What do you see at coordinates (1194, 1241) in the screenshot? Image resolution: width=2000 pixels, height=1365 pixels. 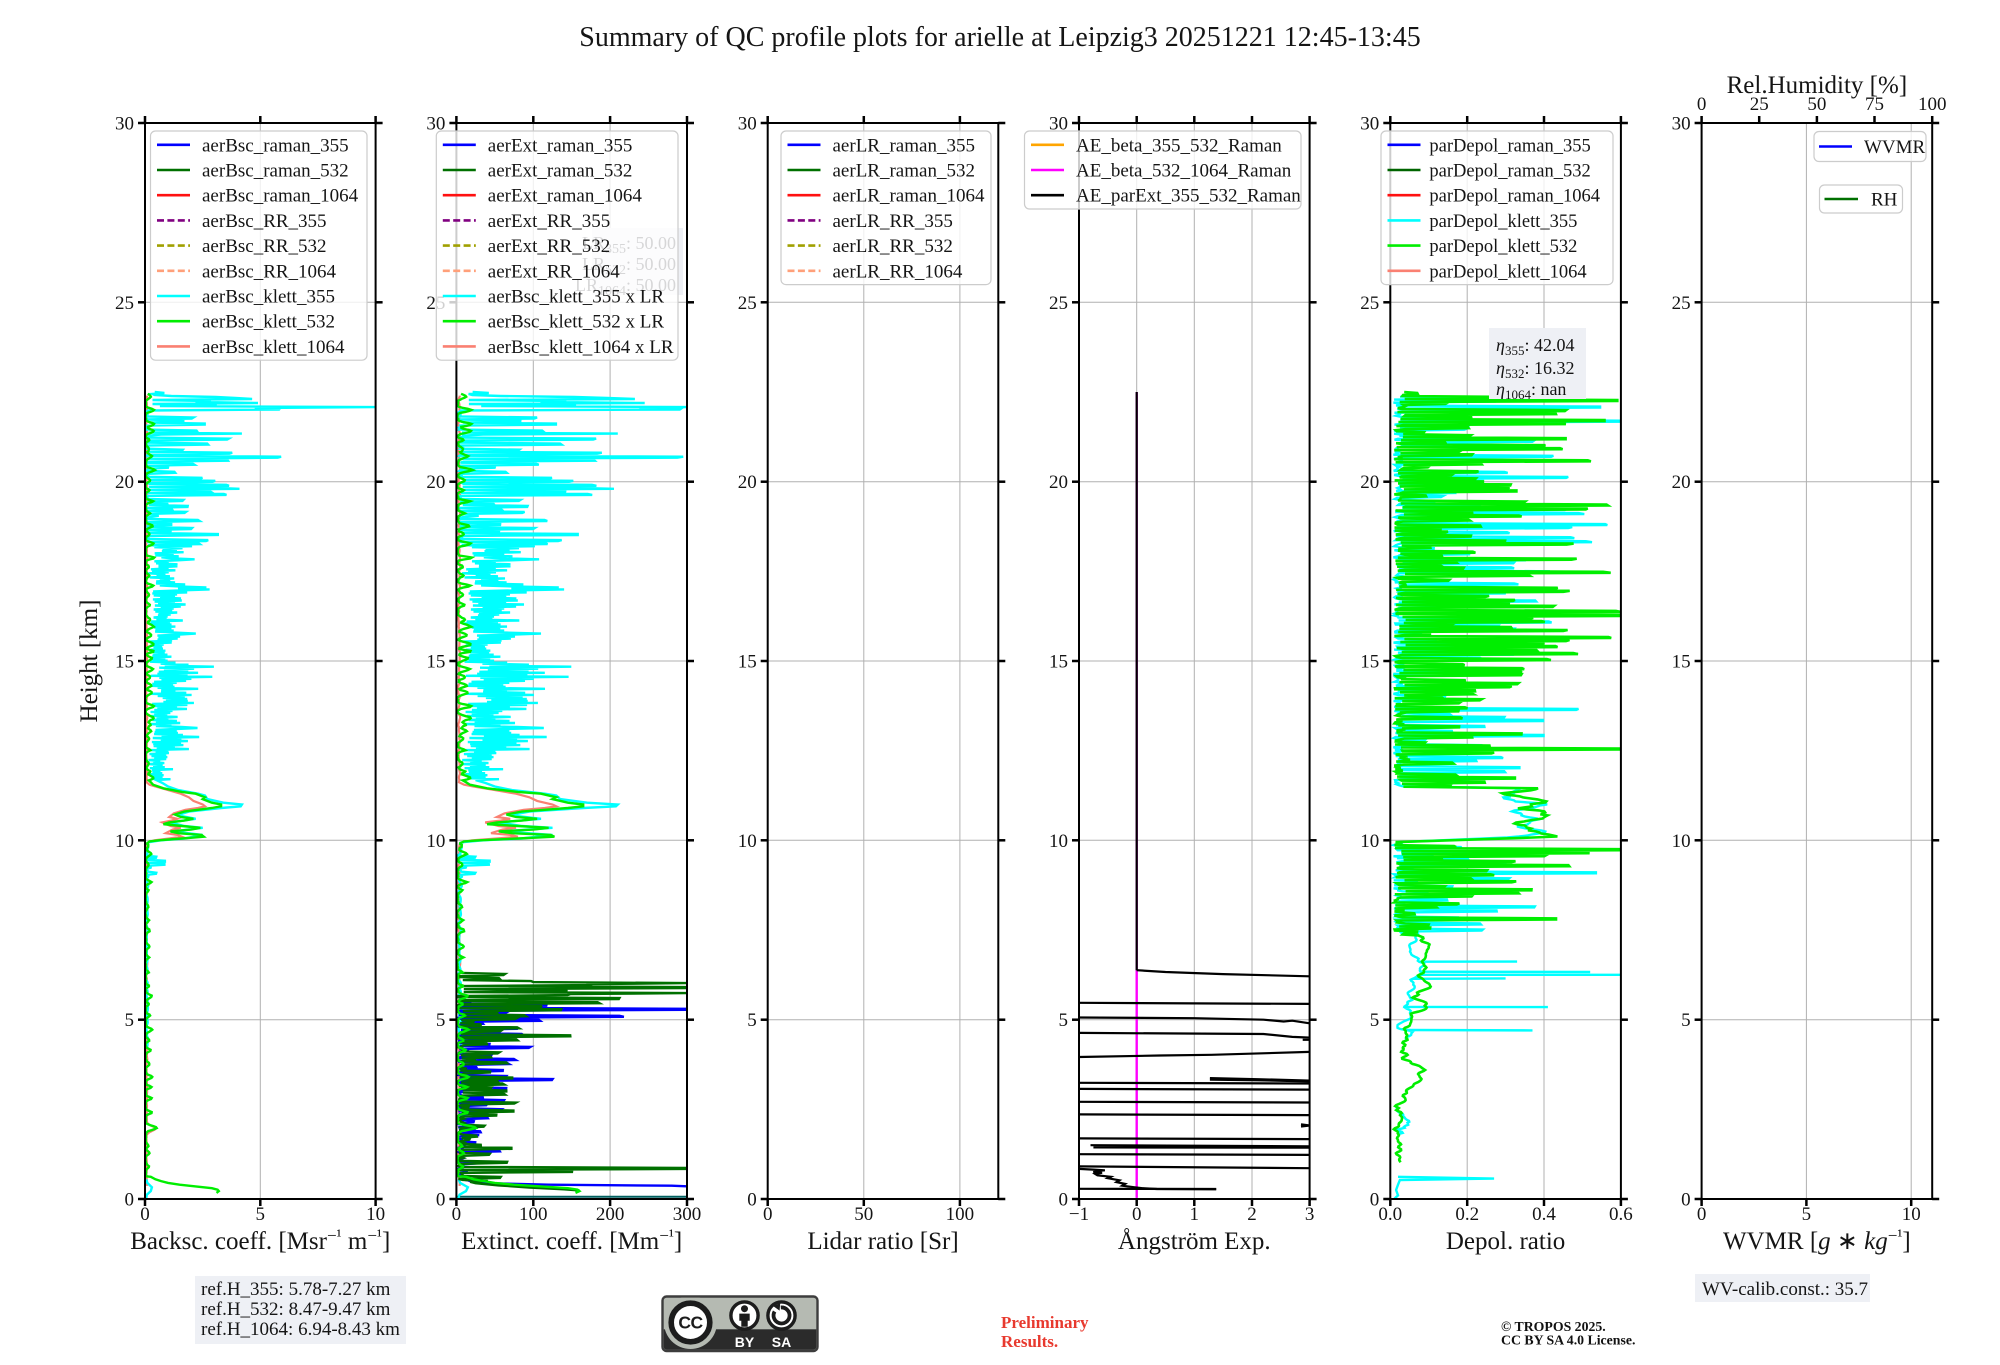 I see `svg-text: Ångström Exp.` at bounding box center [1194, 1241].